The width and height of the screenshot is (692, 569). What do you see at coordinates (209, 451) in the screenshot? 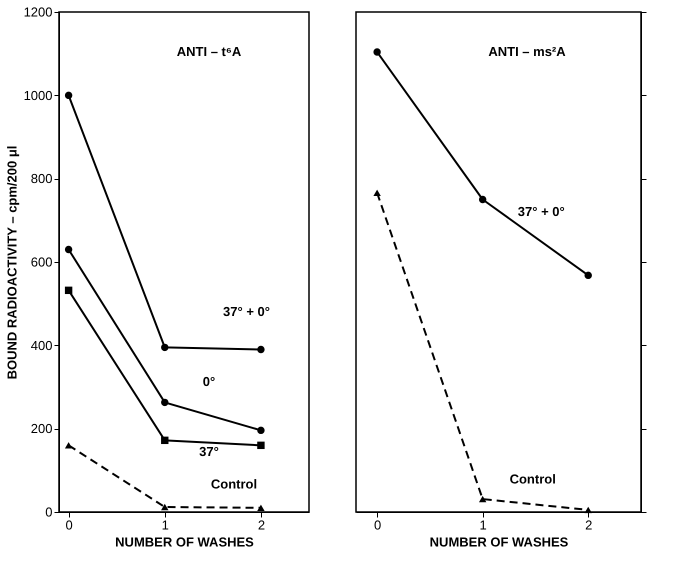
I see `annotation: 37°` at bounding box center [209, 451].